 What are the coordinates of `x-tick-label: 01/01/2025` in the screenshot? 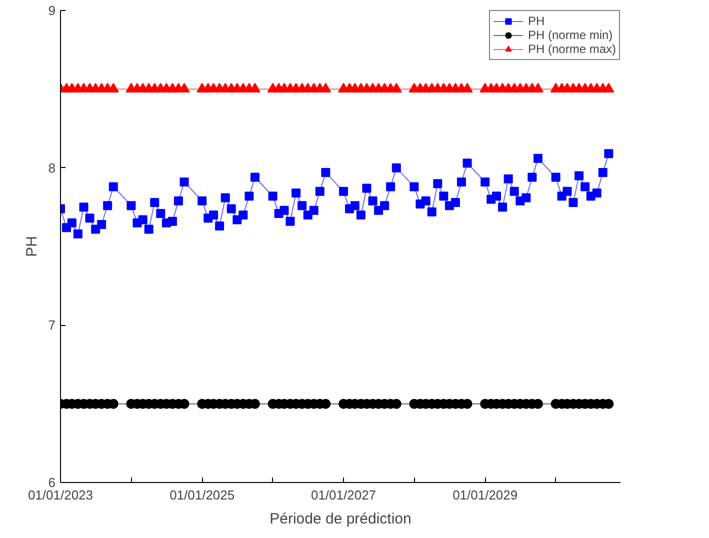 It's located at (202, 495).